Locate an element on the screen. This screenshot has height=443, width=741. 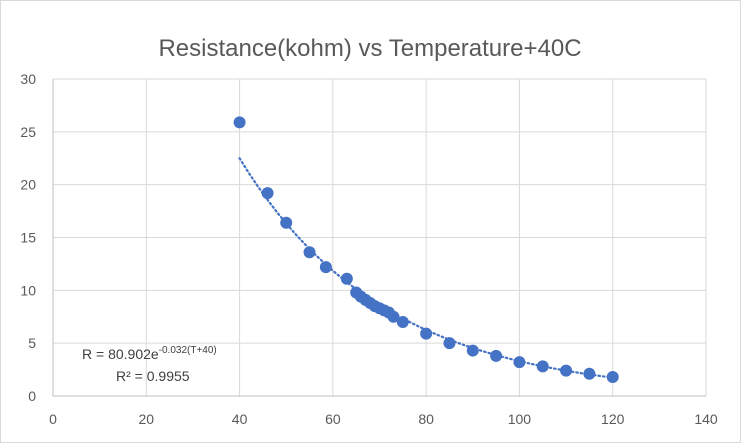
x-tick-label: 140 is located at coordinates (706, 419).